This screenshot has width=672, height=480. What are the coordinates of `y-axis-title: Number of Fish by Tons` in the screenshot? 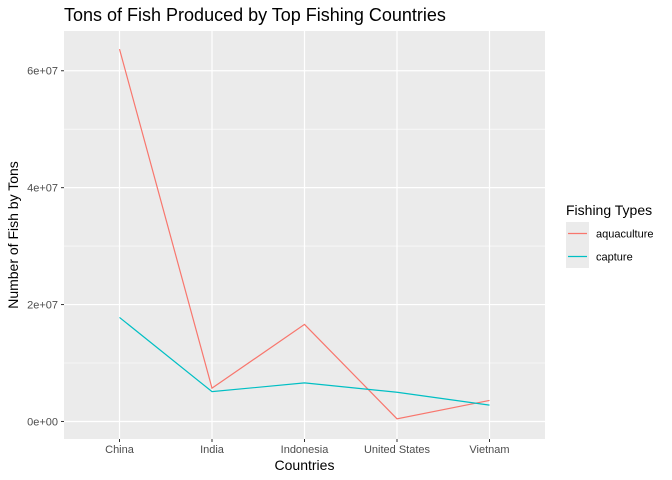 It's located at (13, 235).